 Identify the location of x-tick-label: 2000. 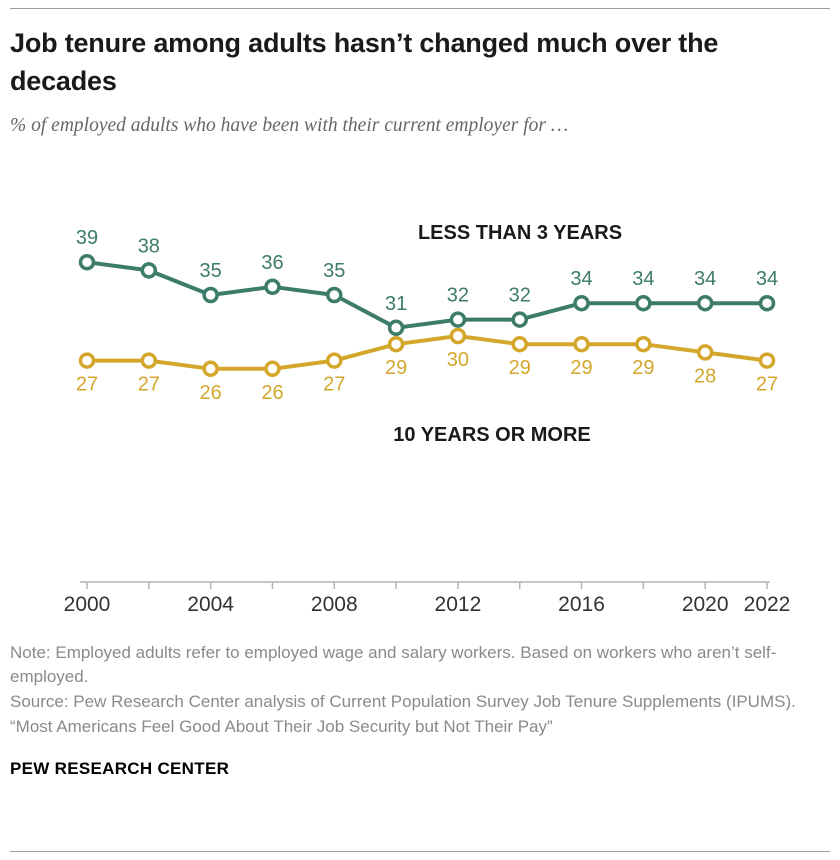
(87, 604).